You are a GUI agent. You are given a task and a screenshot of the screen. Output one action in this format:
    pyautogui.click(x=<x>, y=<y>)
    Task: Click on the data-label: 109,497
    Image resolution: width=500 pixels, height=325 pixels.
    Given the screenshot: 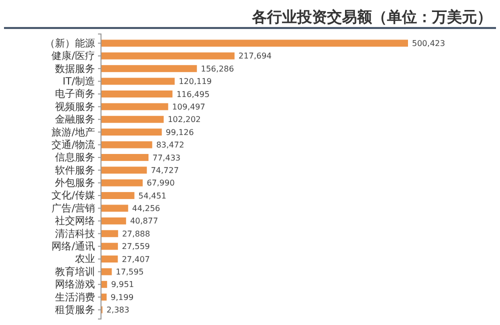 What is the action you would take?
    pyautogui.click(x=189, y=107)
    